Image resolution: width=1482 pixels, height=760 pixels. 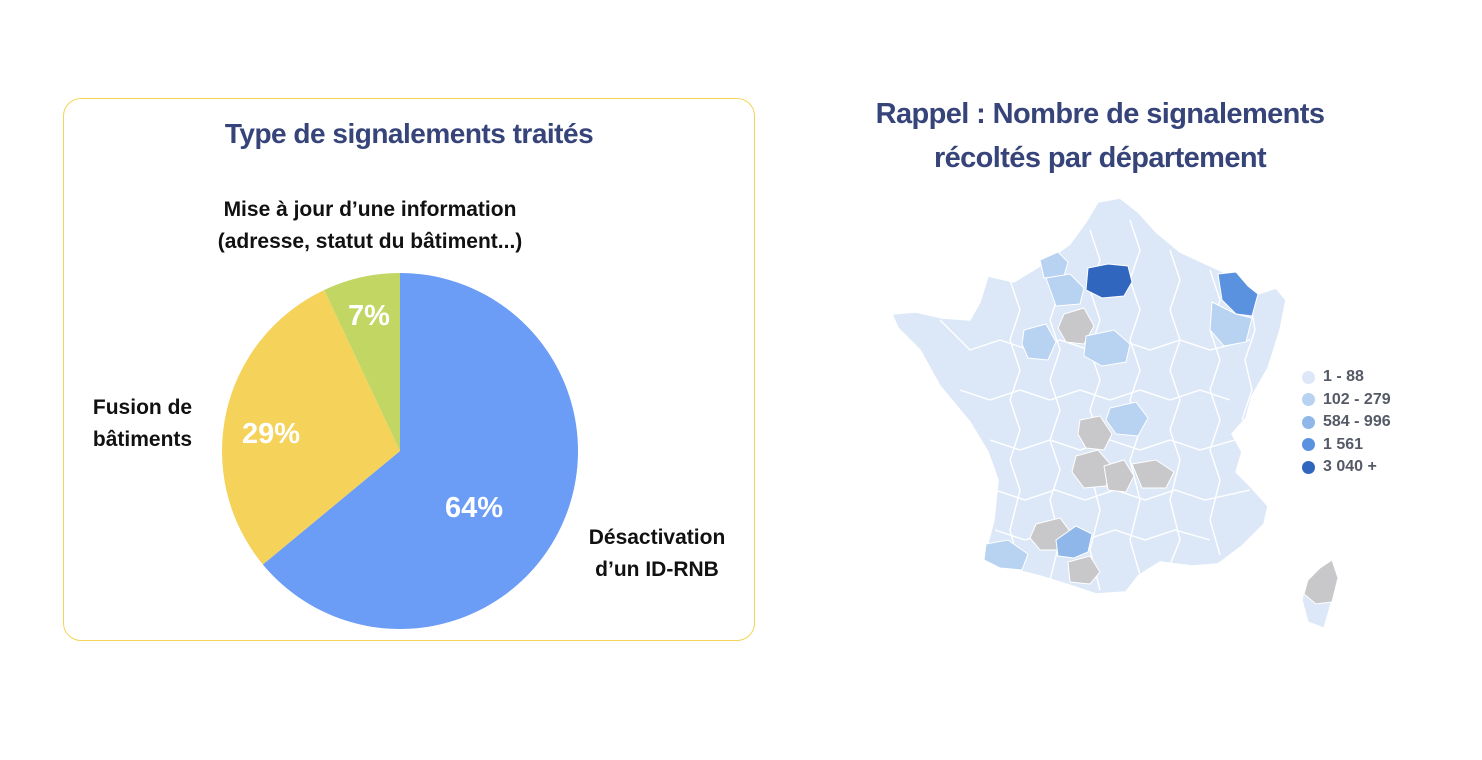 I want to click on dept-mediumblue-northeast, so click(x=1238, y=294).